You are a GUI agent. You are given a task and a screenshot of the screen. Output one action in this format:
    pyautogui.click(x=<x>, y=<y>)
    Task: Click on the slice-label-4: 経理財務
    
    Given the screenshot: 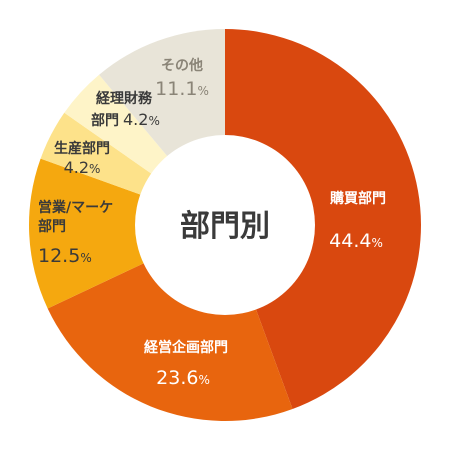 What is the action you would take?
    pyautogui.click(x=124, y=98)
    